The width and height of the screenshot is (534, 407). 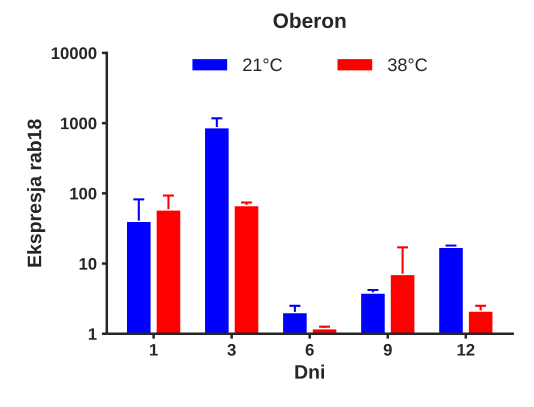 I want to click on x-tick-label: 1, so click(x=154, y=350).